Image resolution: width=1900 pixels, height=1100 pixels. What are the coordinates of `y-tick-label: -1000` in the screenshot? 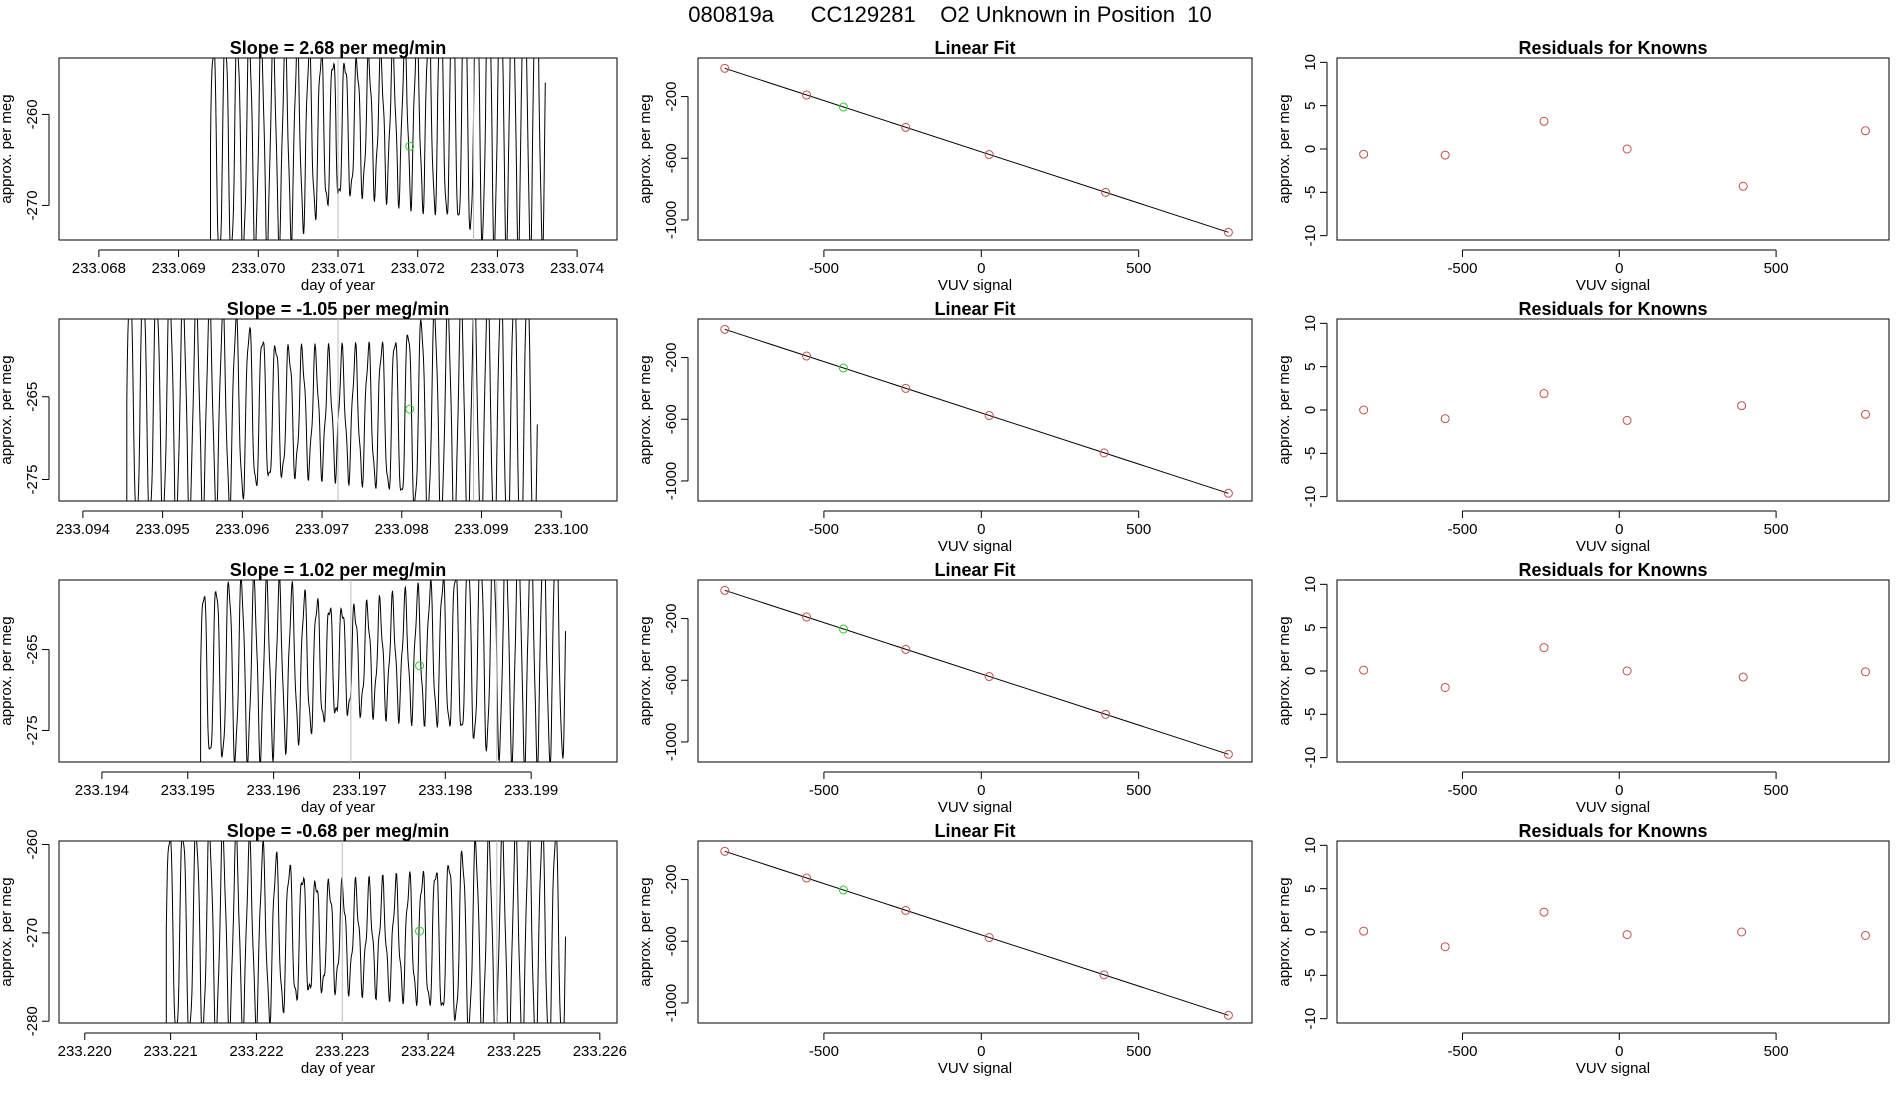 It's located at (671, 220).